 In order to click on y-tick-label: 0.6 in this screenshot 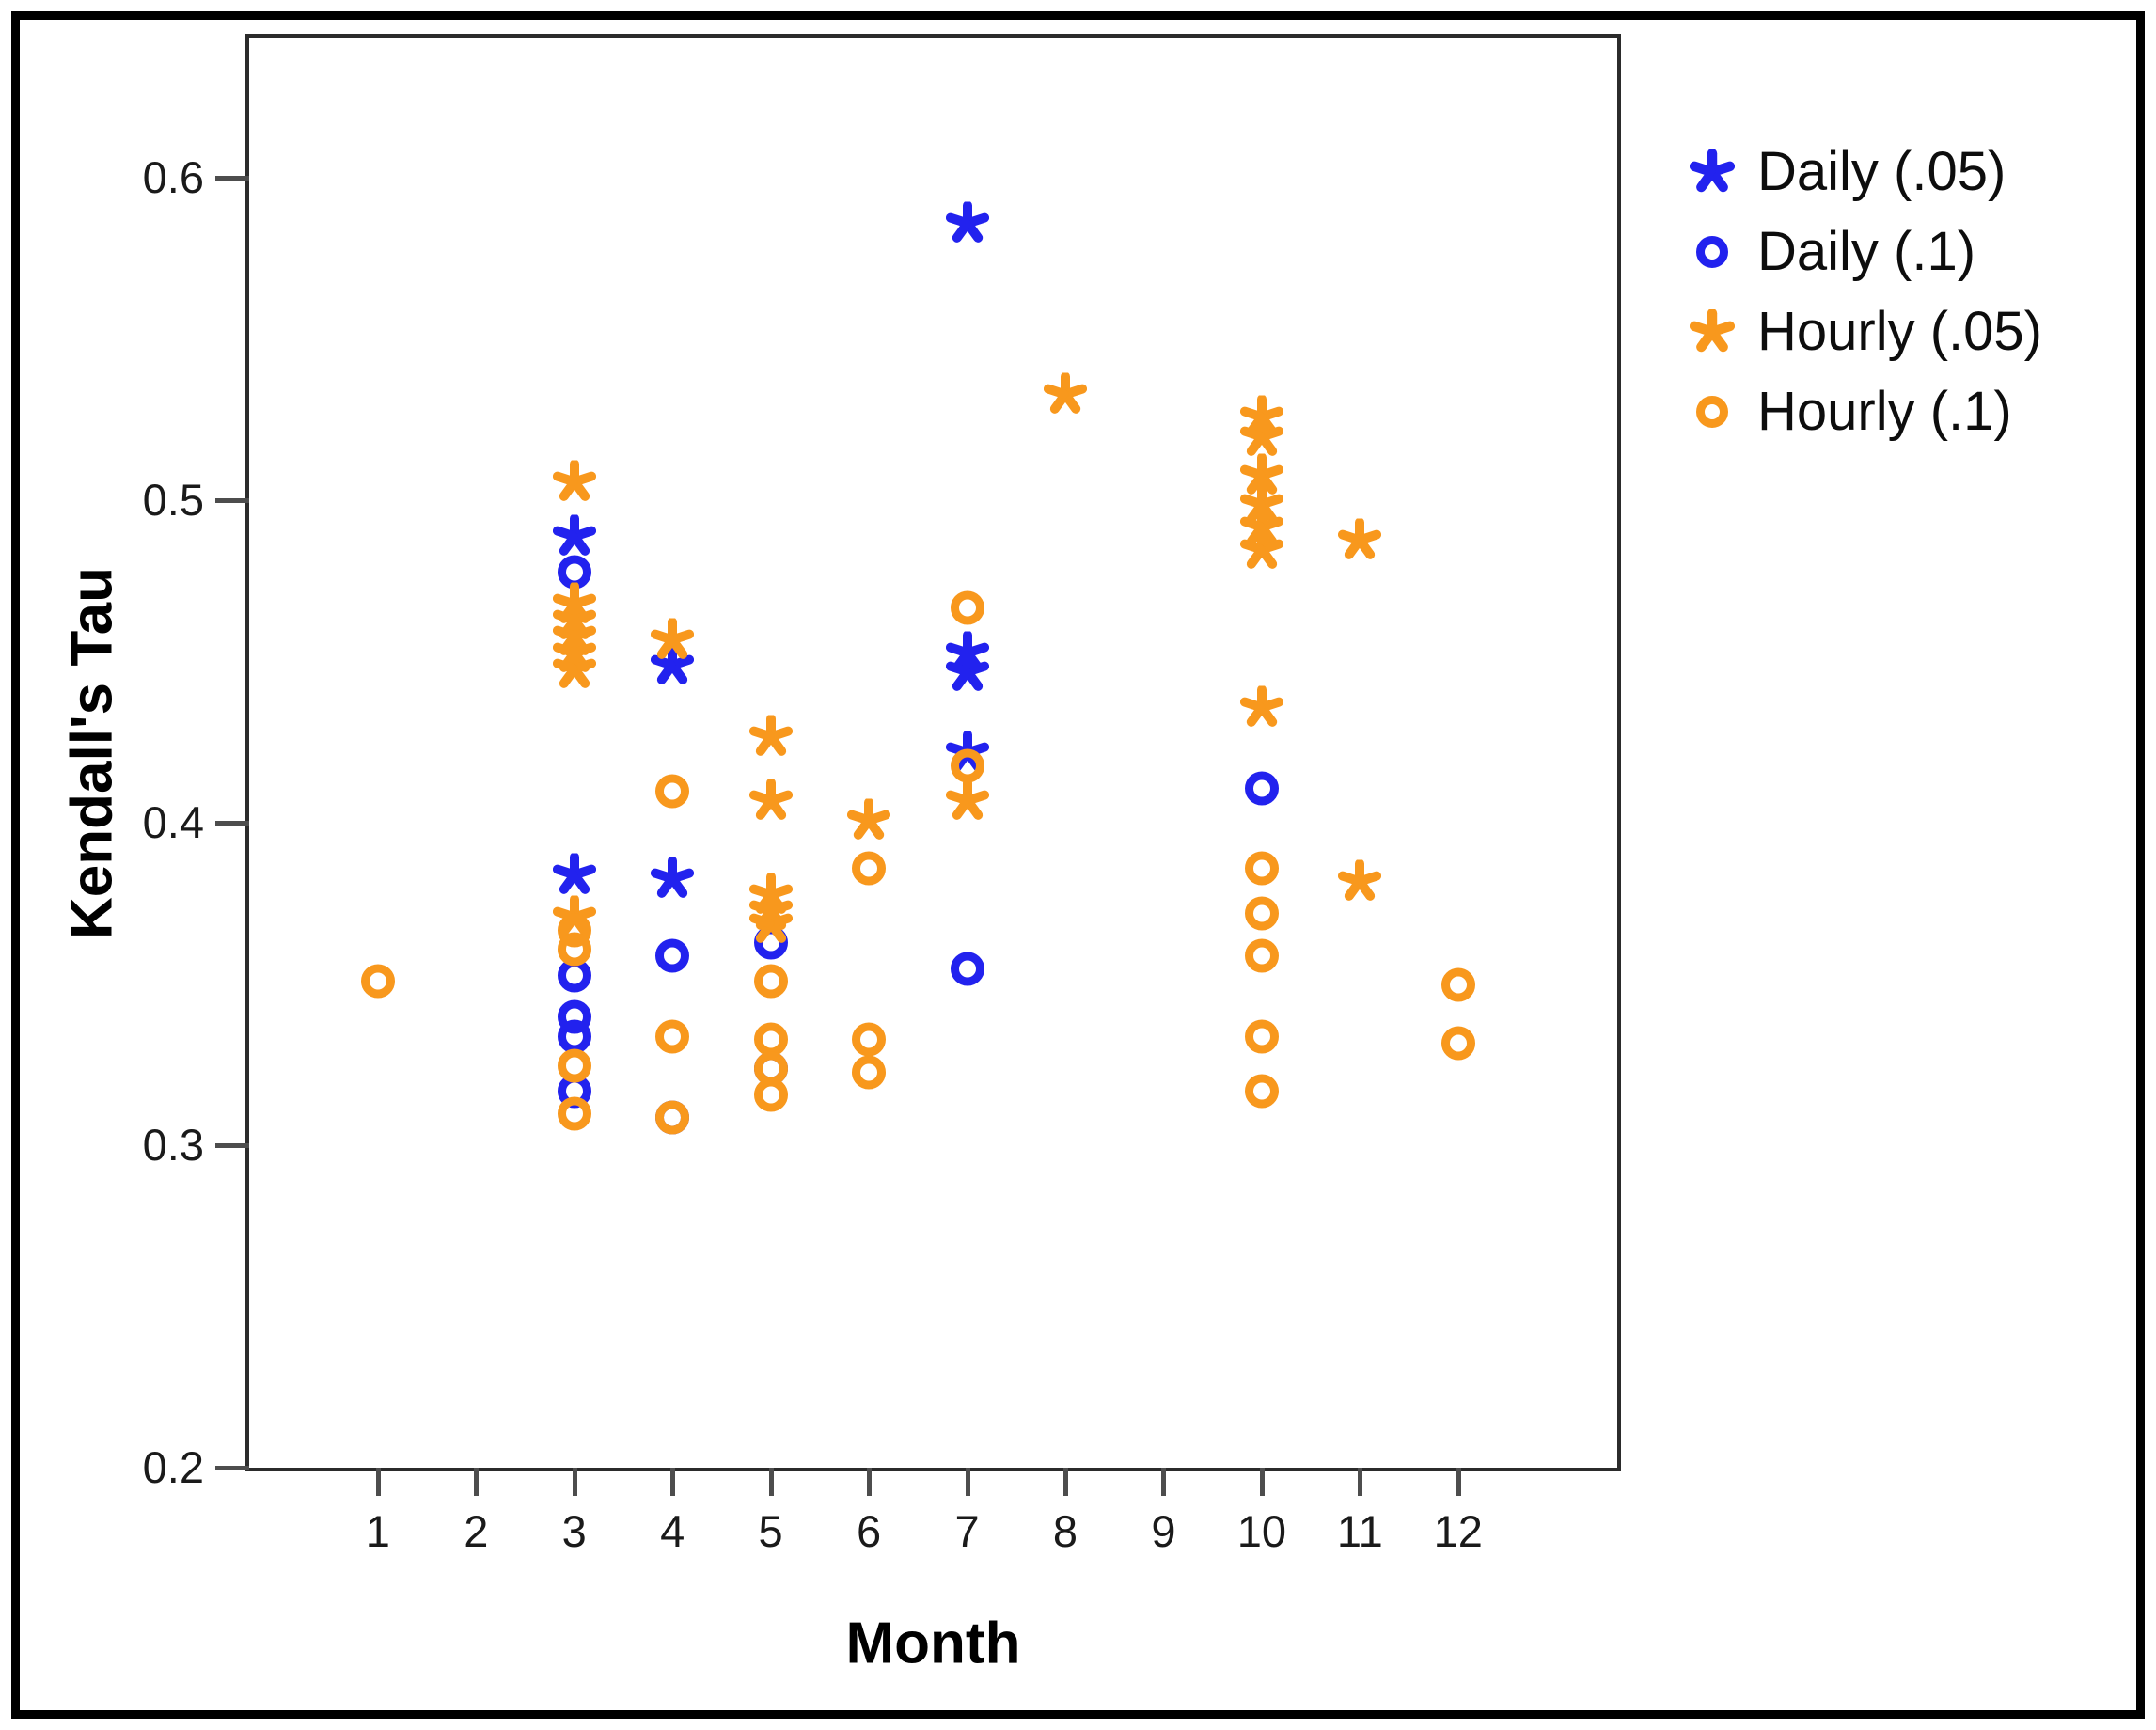, I will do `click(173, 176)`.